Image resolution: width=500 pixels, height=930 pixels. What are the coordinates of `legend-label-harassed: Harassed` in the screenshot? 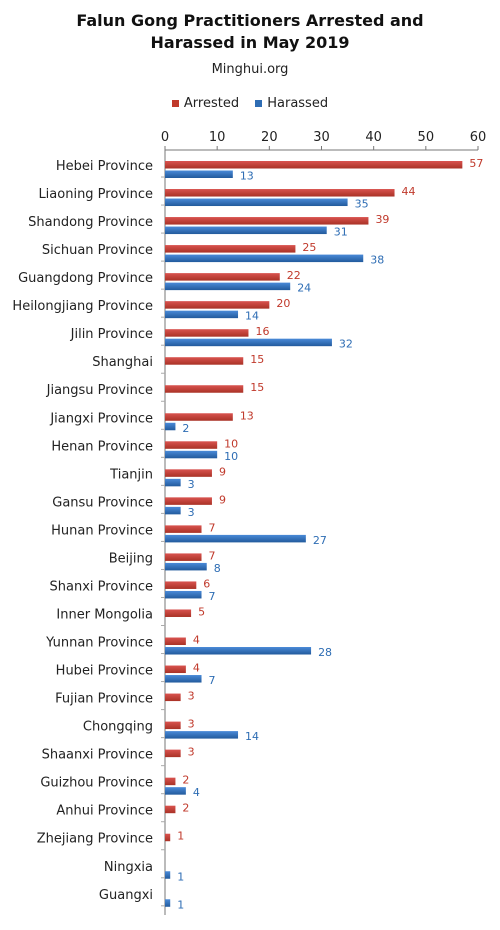 It's located at (298, 103).